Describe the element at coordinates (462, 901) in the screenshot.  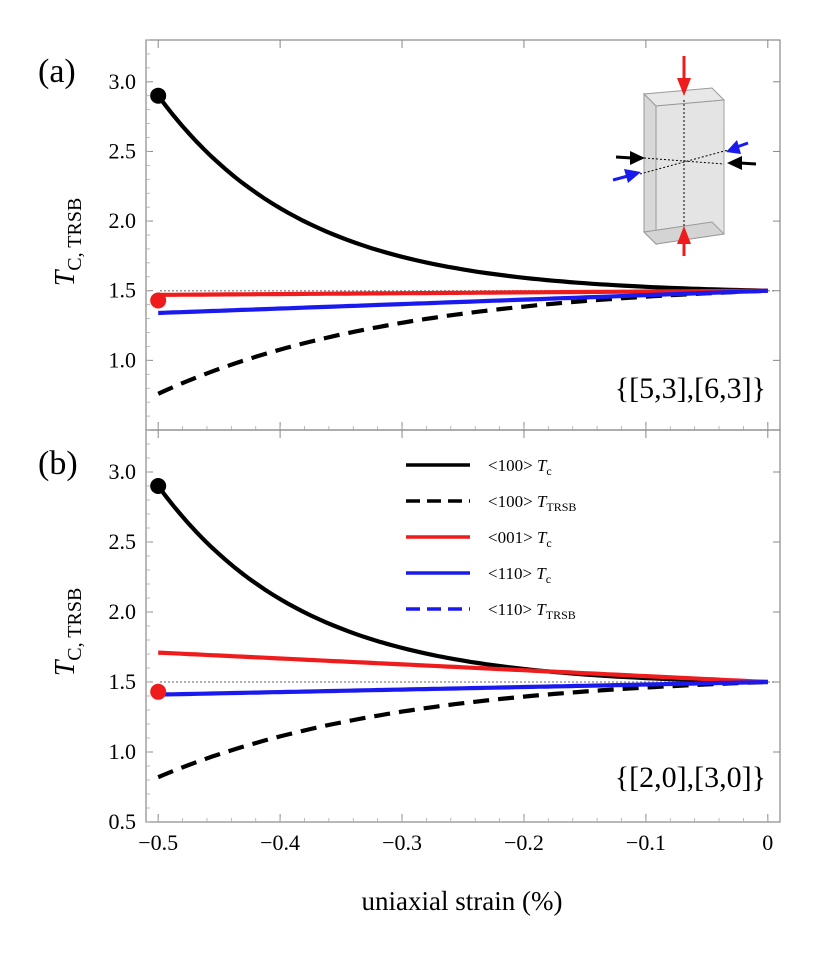
I see `x-axis-label: uniaxial strain (%)` at that location.